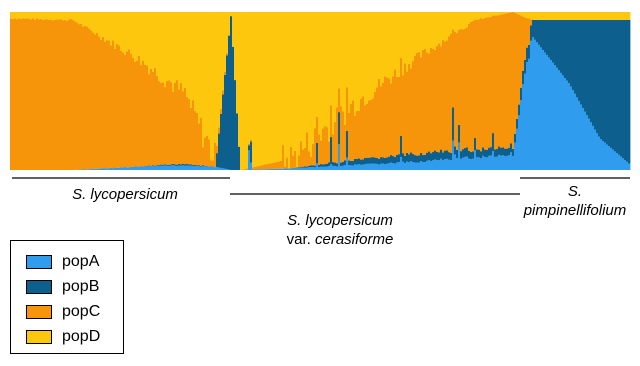 The image size is (640, 366). I want to click on legend-swatch-popB, so click(39, 286).